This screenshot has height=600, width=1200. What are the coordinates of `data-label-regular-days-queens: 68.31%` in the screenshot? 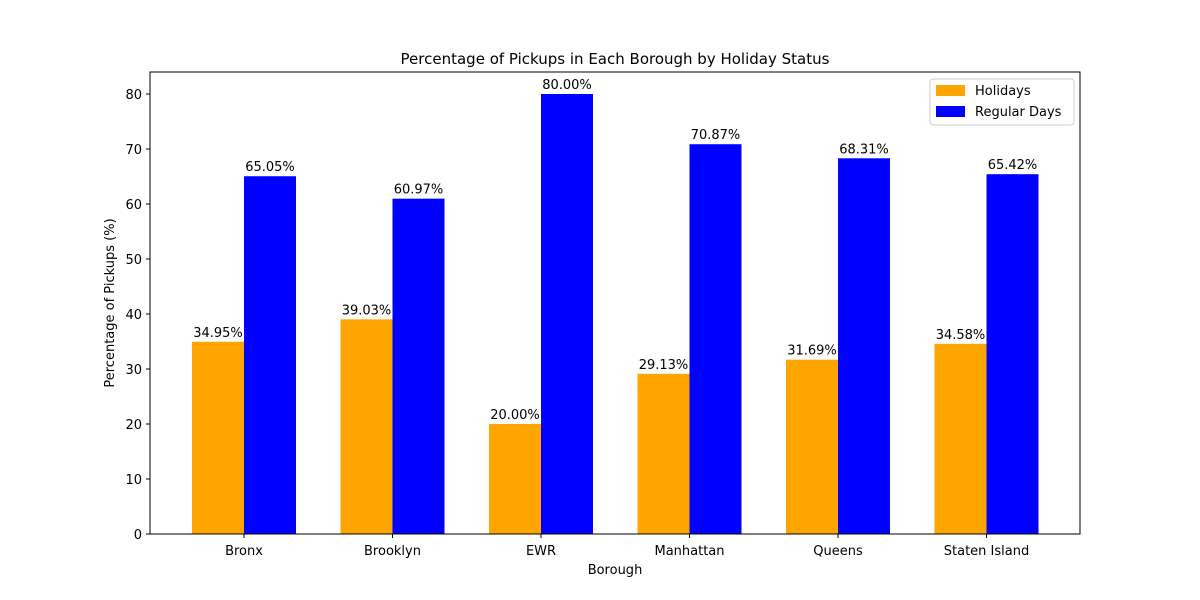 It's located at (864, 149).